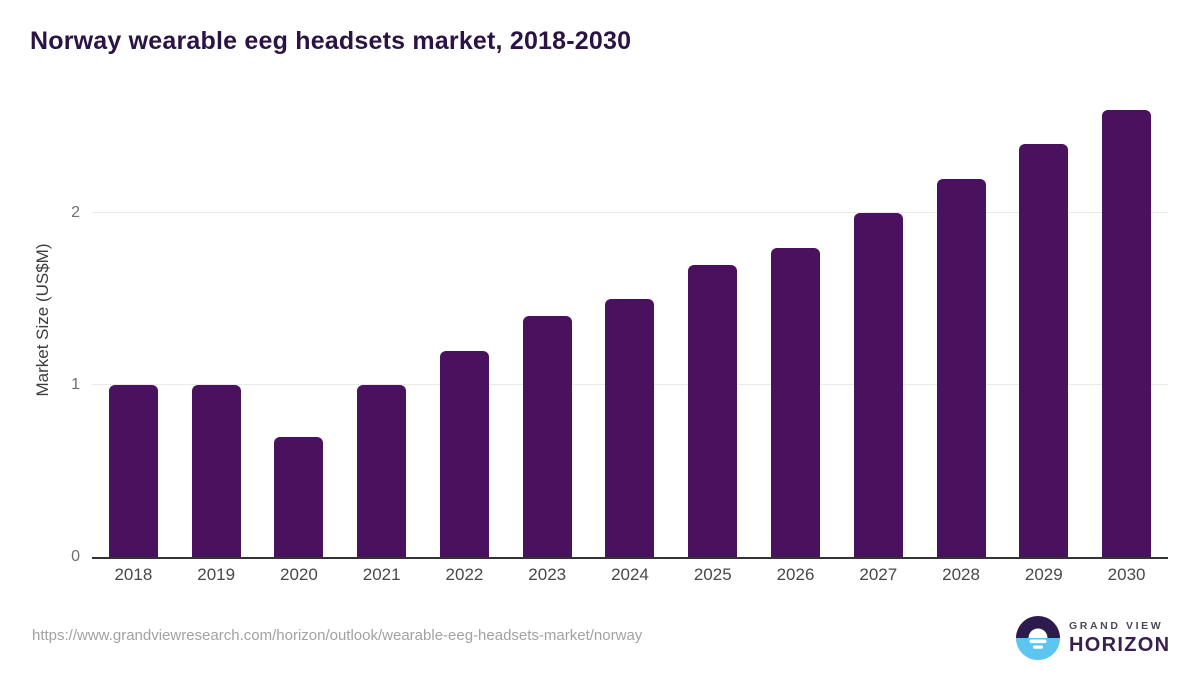  Describe the element at coordinates (630, 428) in the screenshot. I see `bar-2024` at that location.